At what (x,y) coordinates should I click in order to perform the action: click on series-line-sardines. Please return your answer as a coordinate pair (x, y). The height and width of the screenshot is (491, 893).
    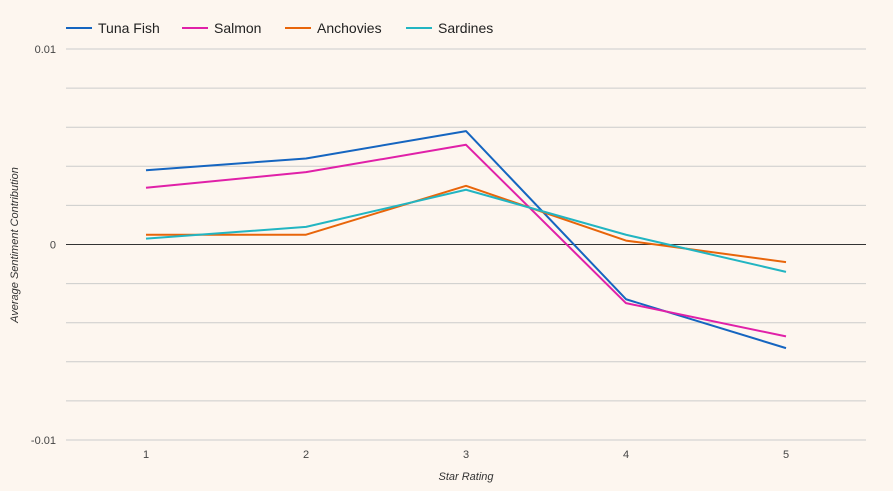
    Looking at the image, I should click on (466, 230).